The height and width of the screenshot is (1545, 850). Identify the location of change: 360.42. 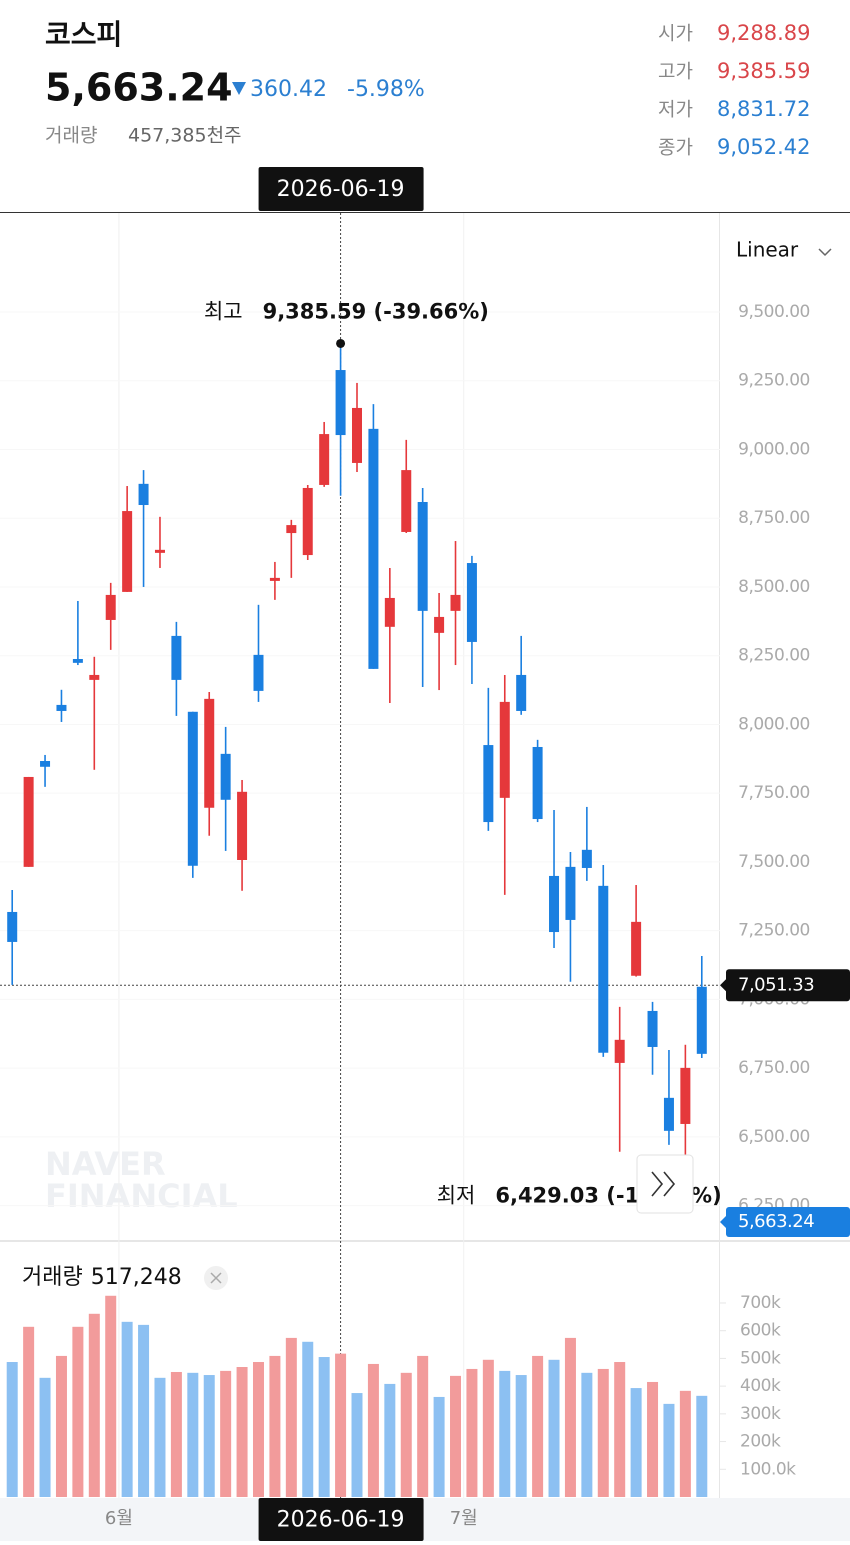
(288, 89).